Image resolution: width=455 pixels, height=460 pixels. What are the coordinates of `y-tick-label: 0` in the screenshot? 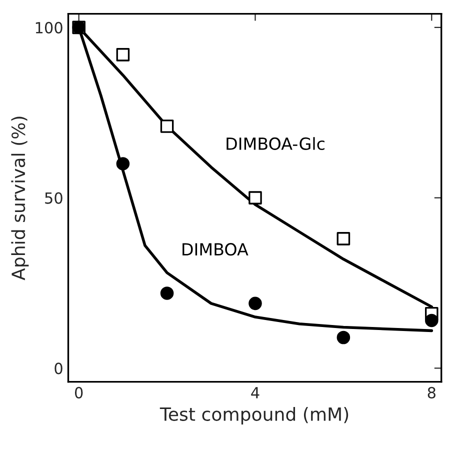 It's located at (58, 368).